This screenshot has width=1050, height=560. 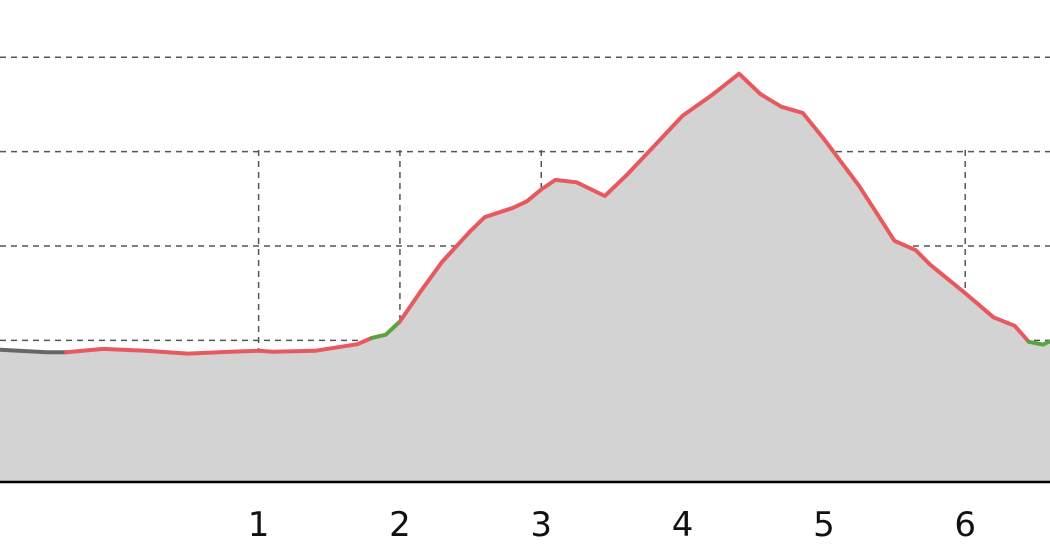 What do you see at coordinates (541, 525) in the screenshot?
I see `x-tick-label-3: 3` at bounding box center [541, 525].